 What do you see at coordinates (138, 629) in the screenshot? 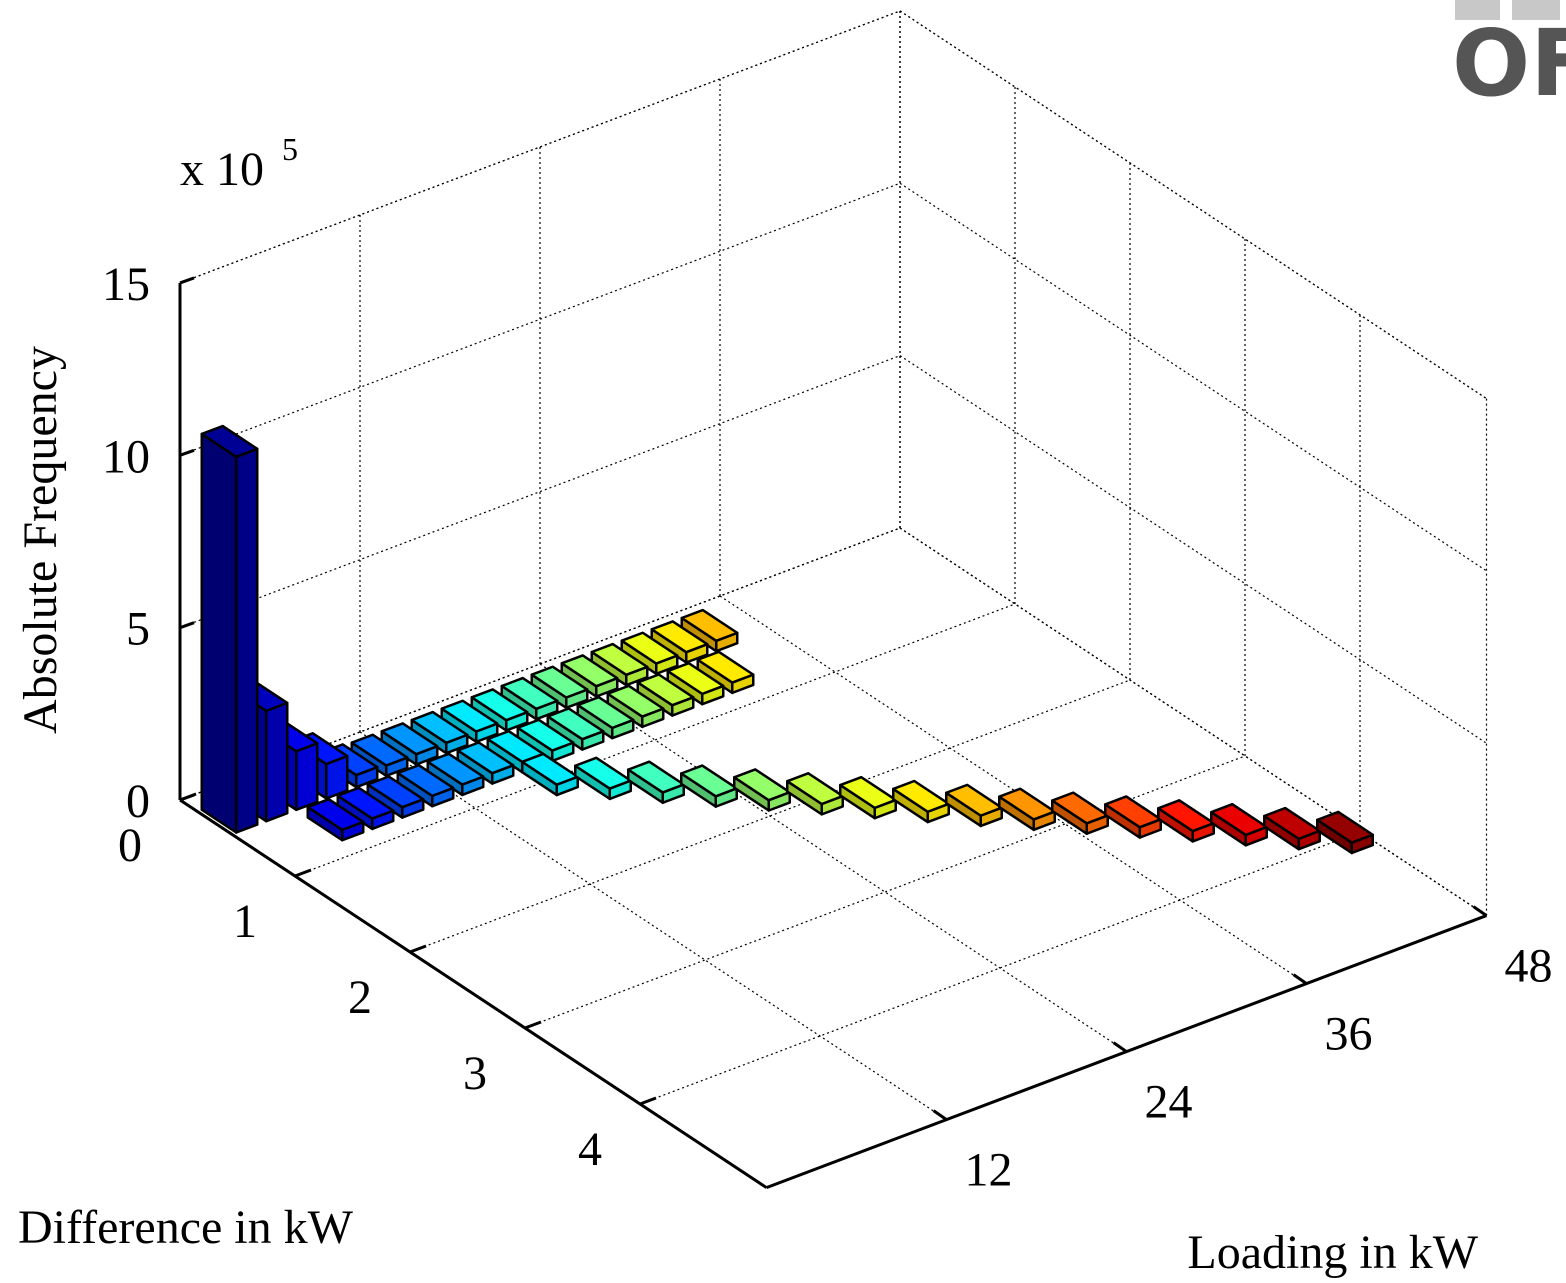
I see `z-tick-label: 5` at bounding box center [138, 629].